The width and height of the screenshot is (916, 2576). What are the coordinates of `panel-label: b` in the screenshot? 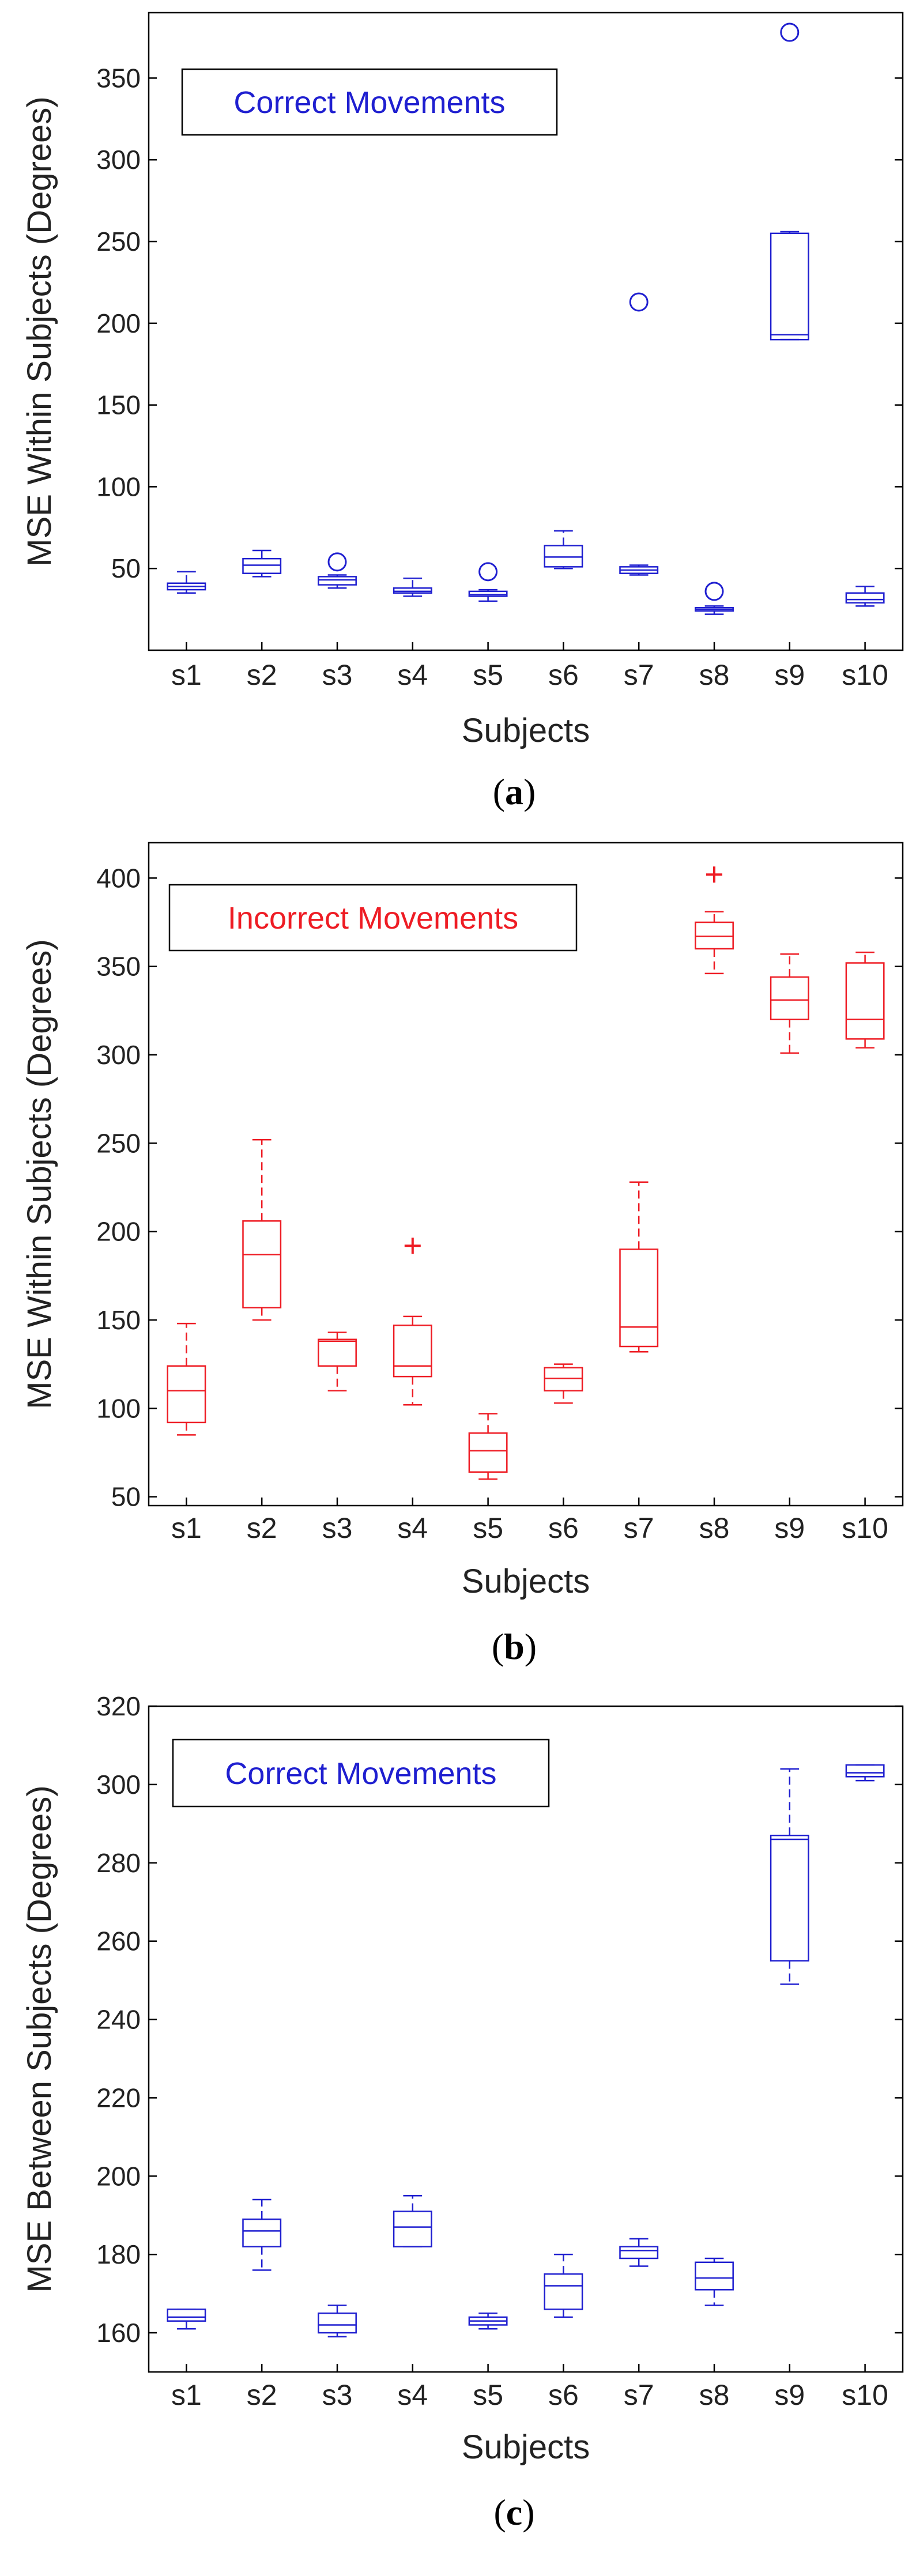 It's located at (514, 1646).